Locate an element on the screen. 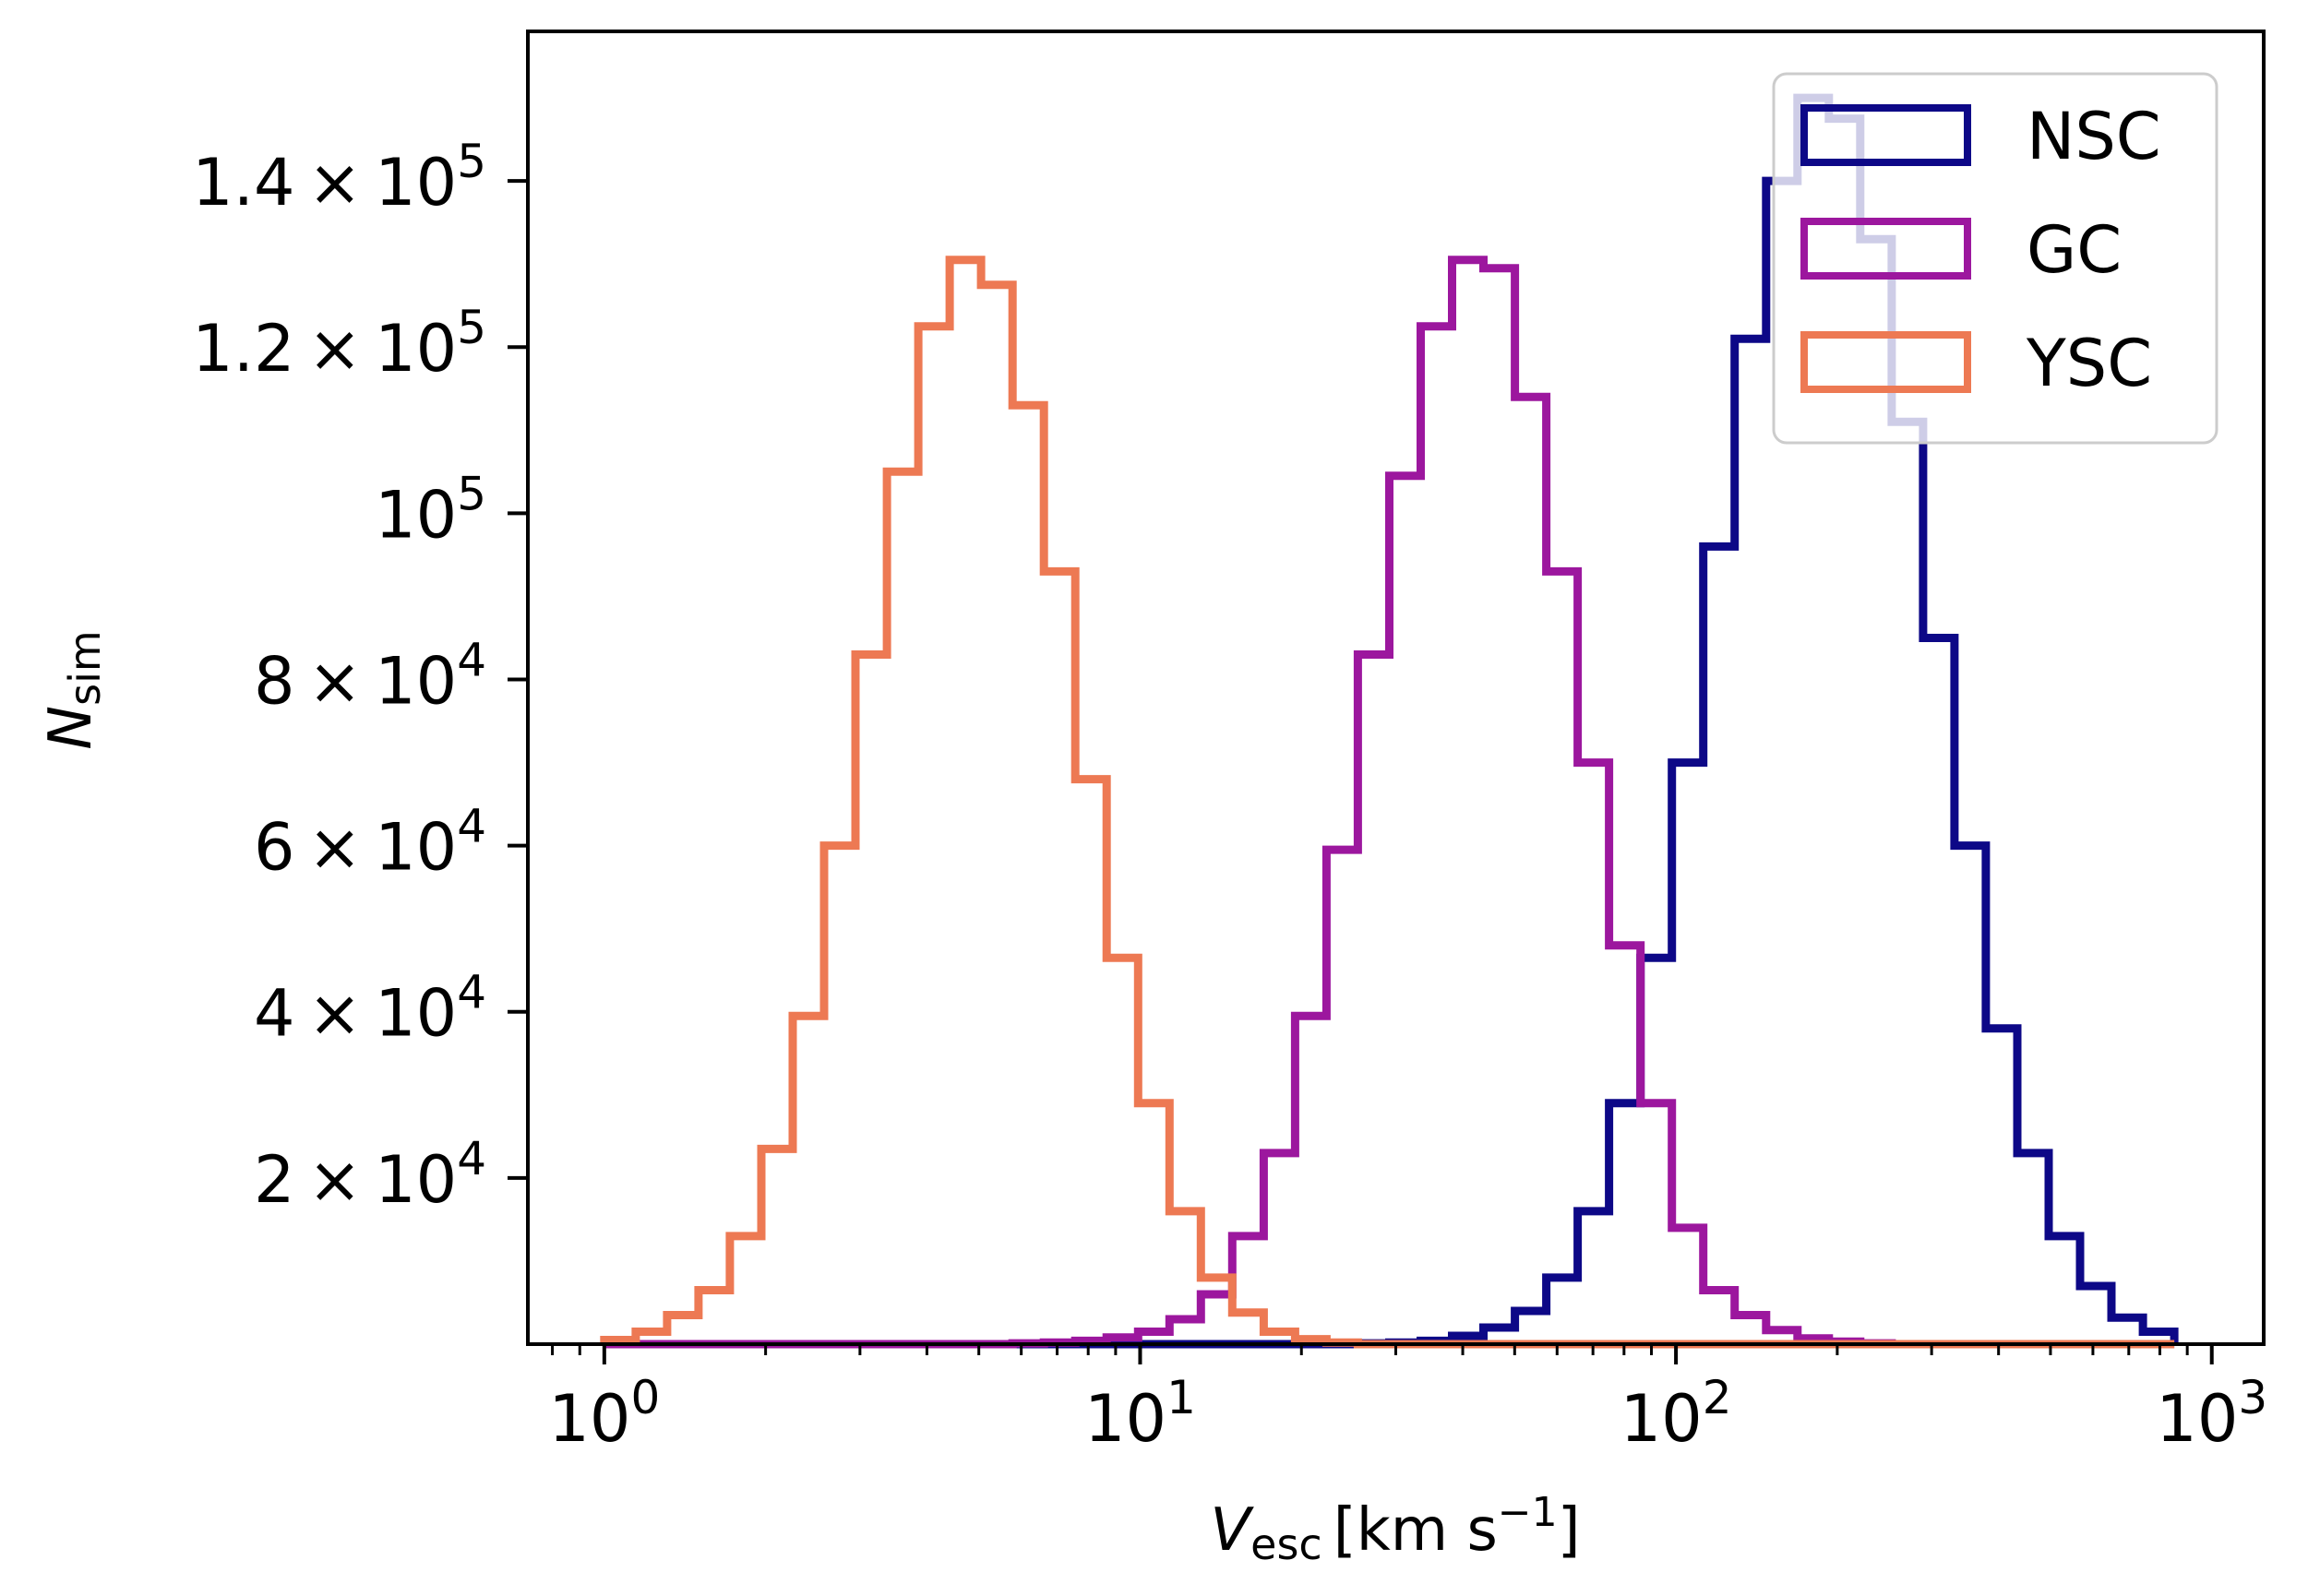  y-tick-label: 2 × 10⁴ is located at coordinates (370, 1175).